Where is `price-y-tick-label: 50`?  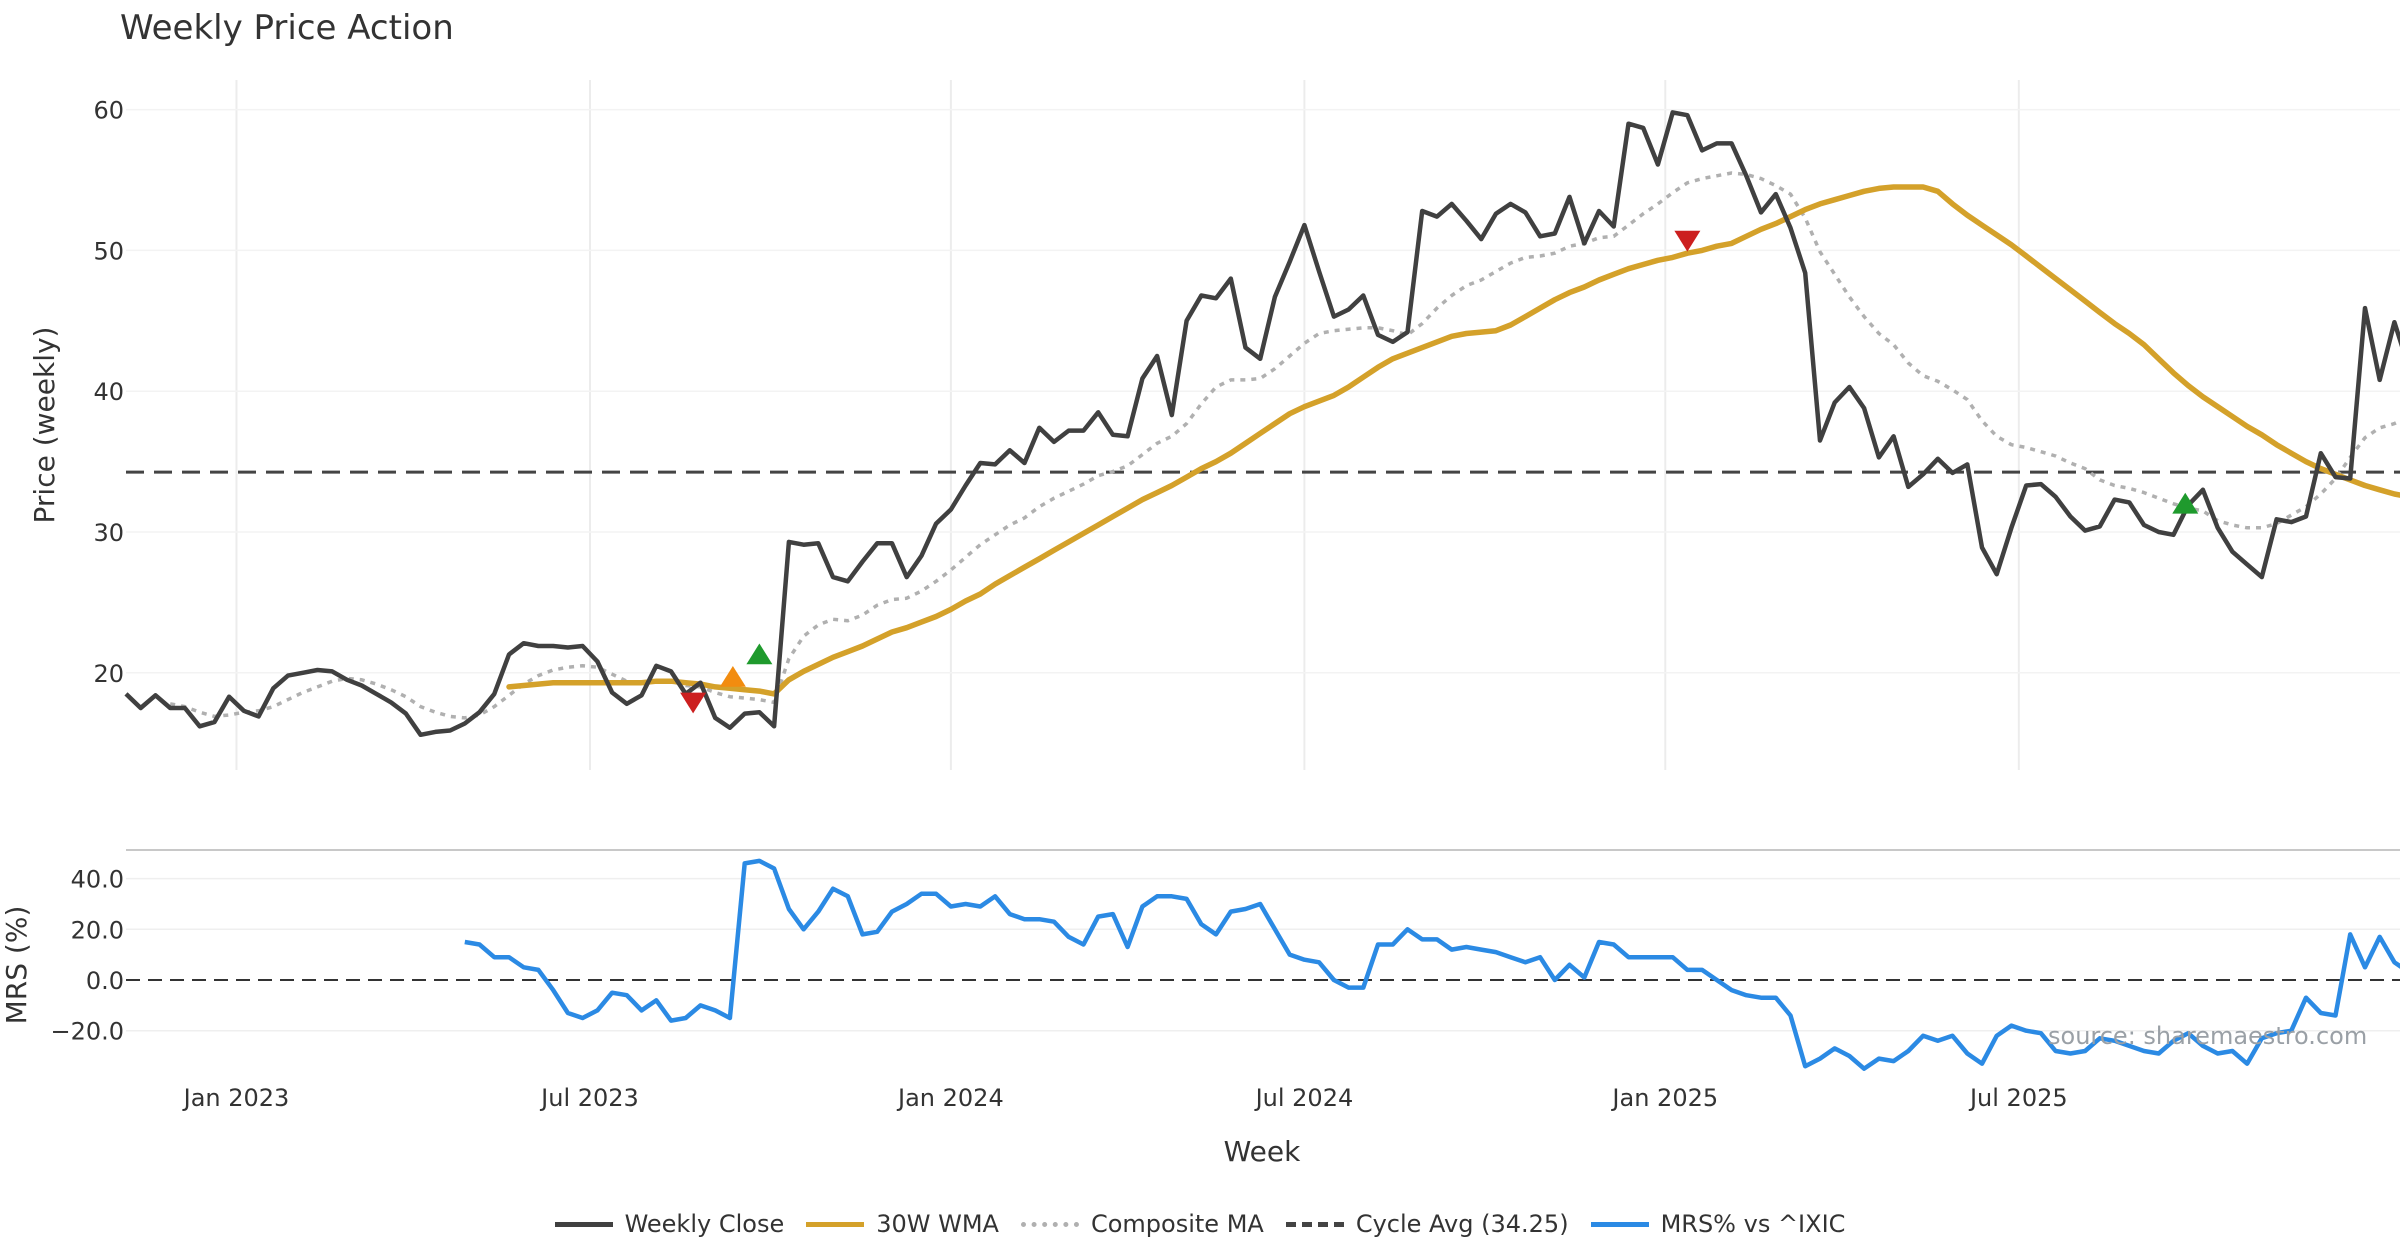
price-y-tick-label: 50 is located at coordinates (108, 251).